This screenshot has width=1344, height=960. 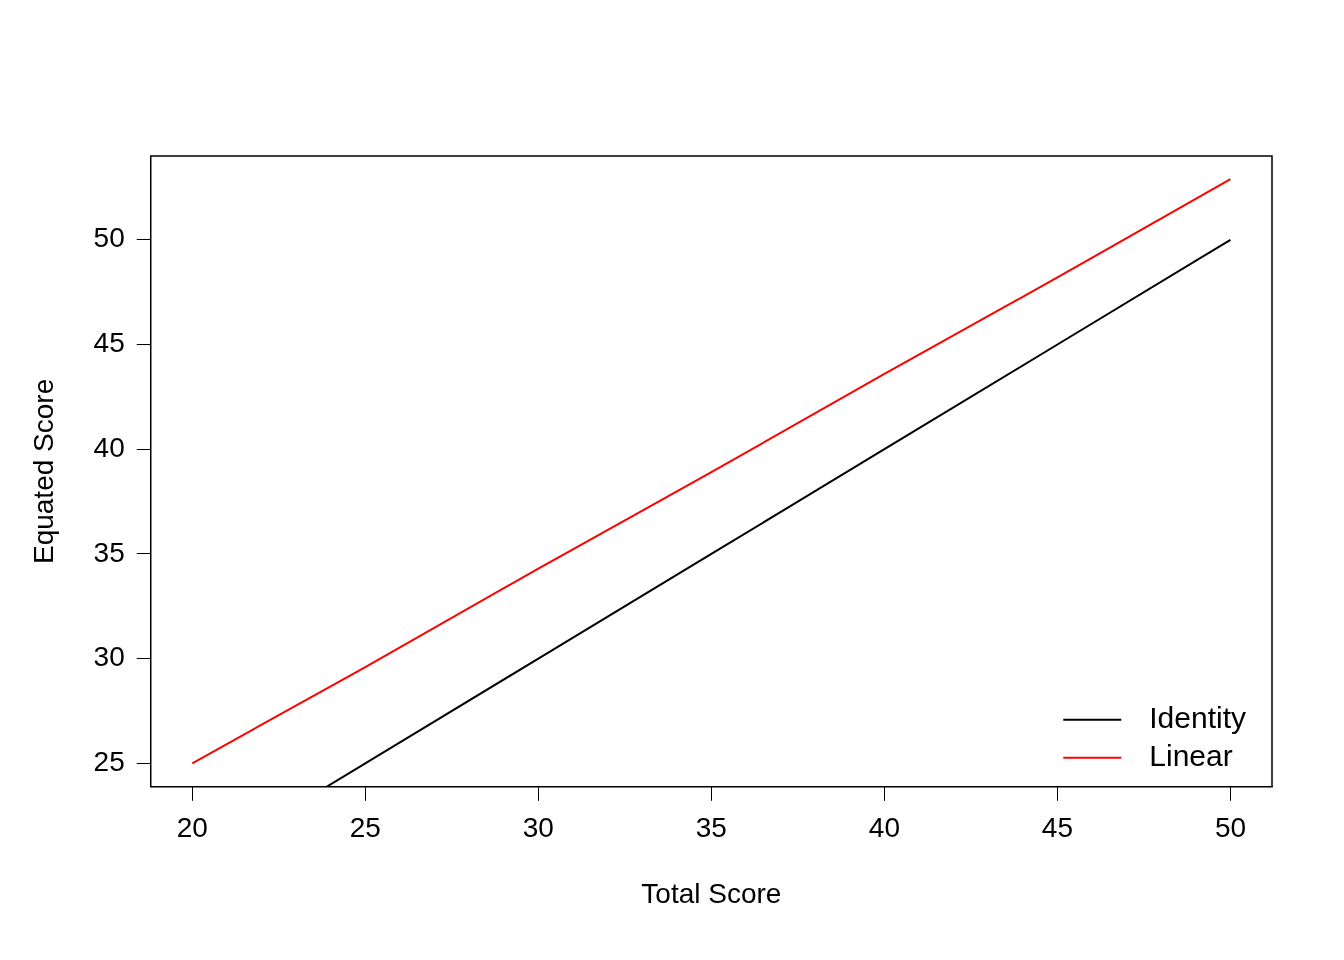 What do you see at coordinates (192, 828) in the screenshot?
I see `x-tick-label: 20` at bounding box center [192, 828].